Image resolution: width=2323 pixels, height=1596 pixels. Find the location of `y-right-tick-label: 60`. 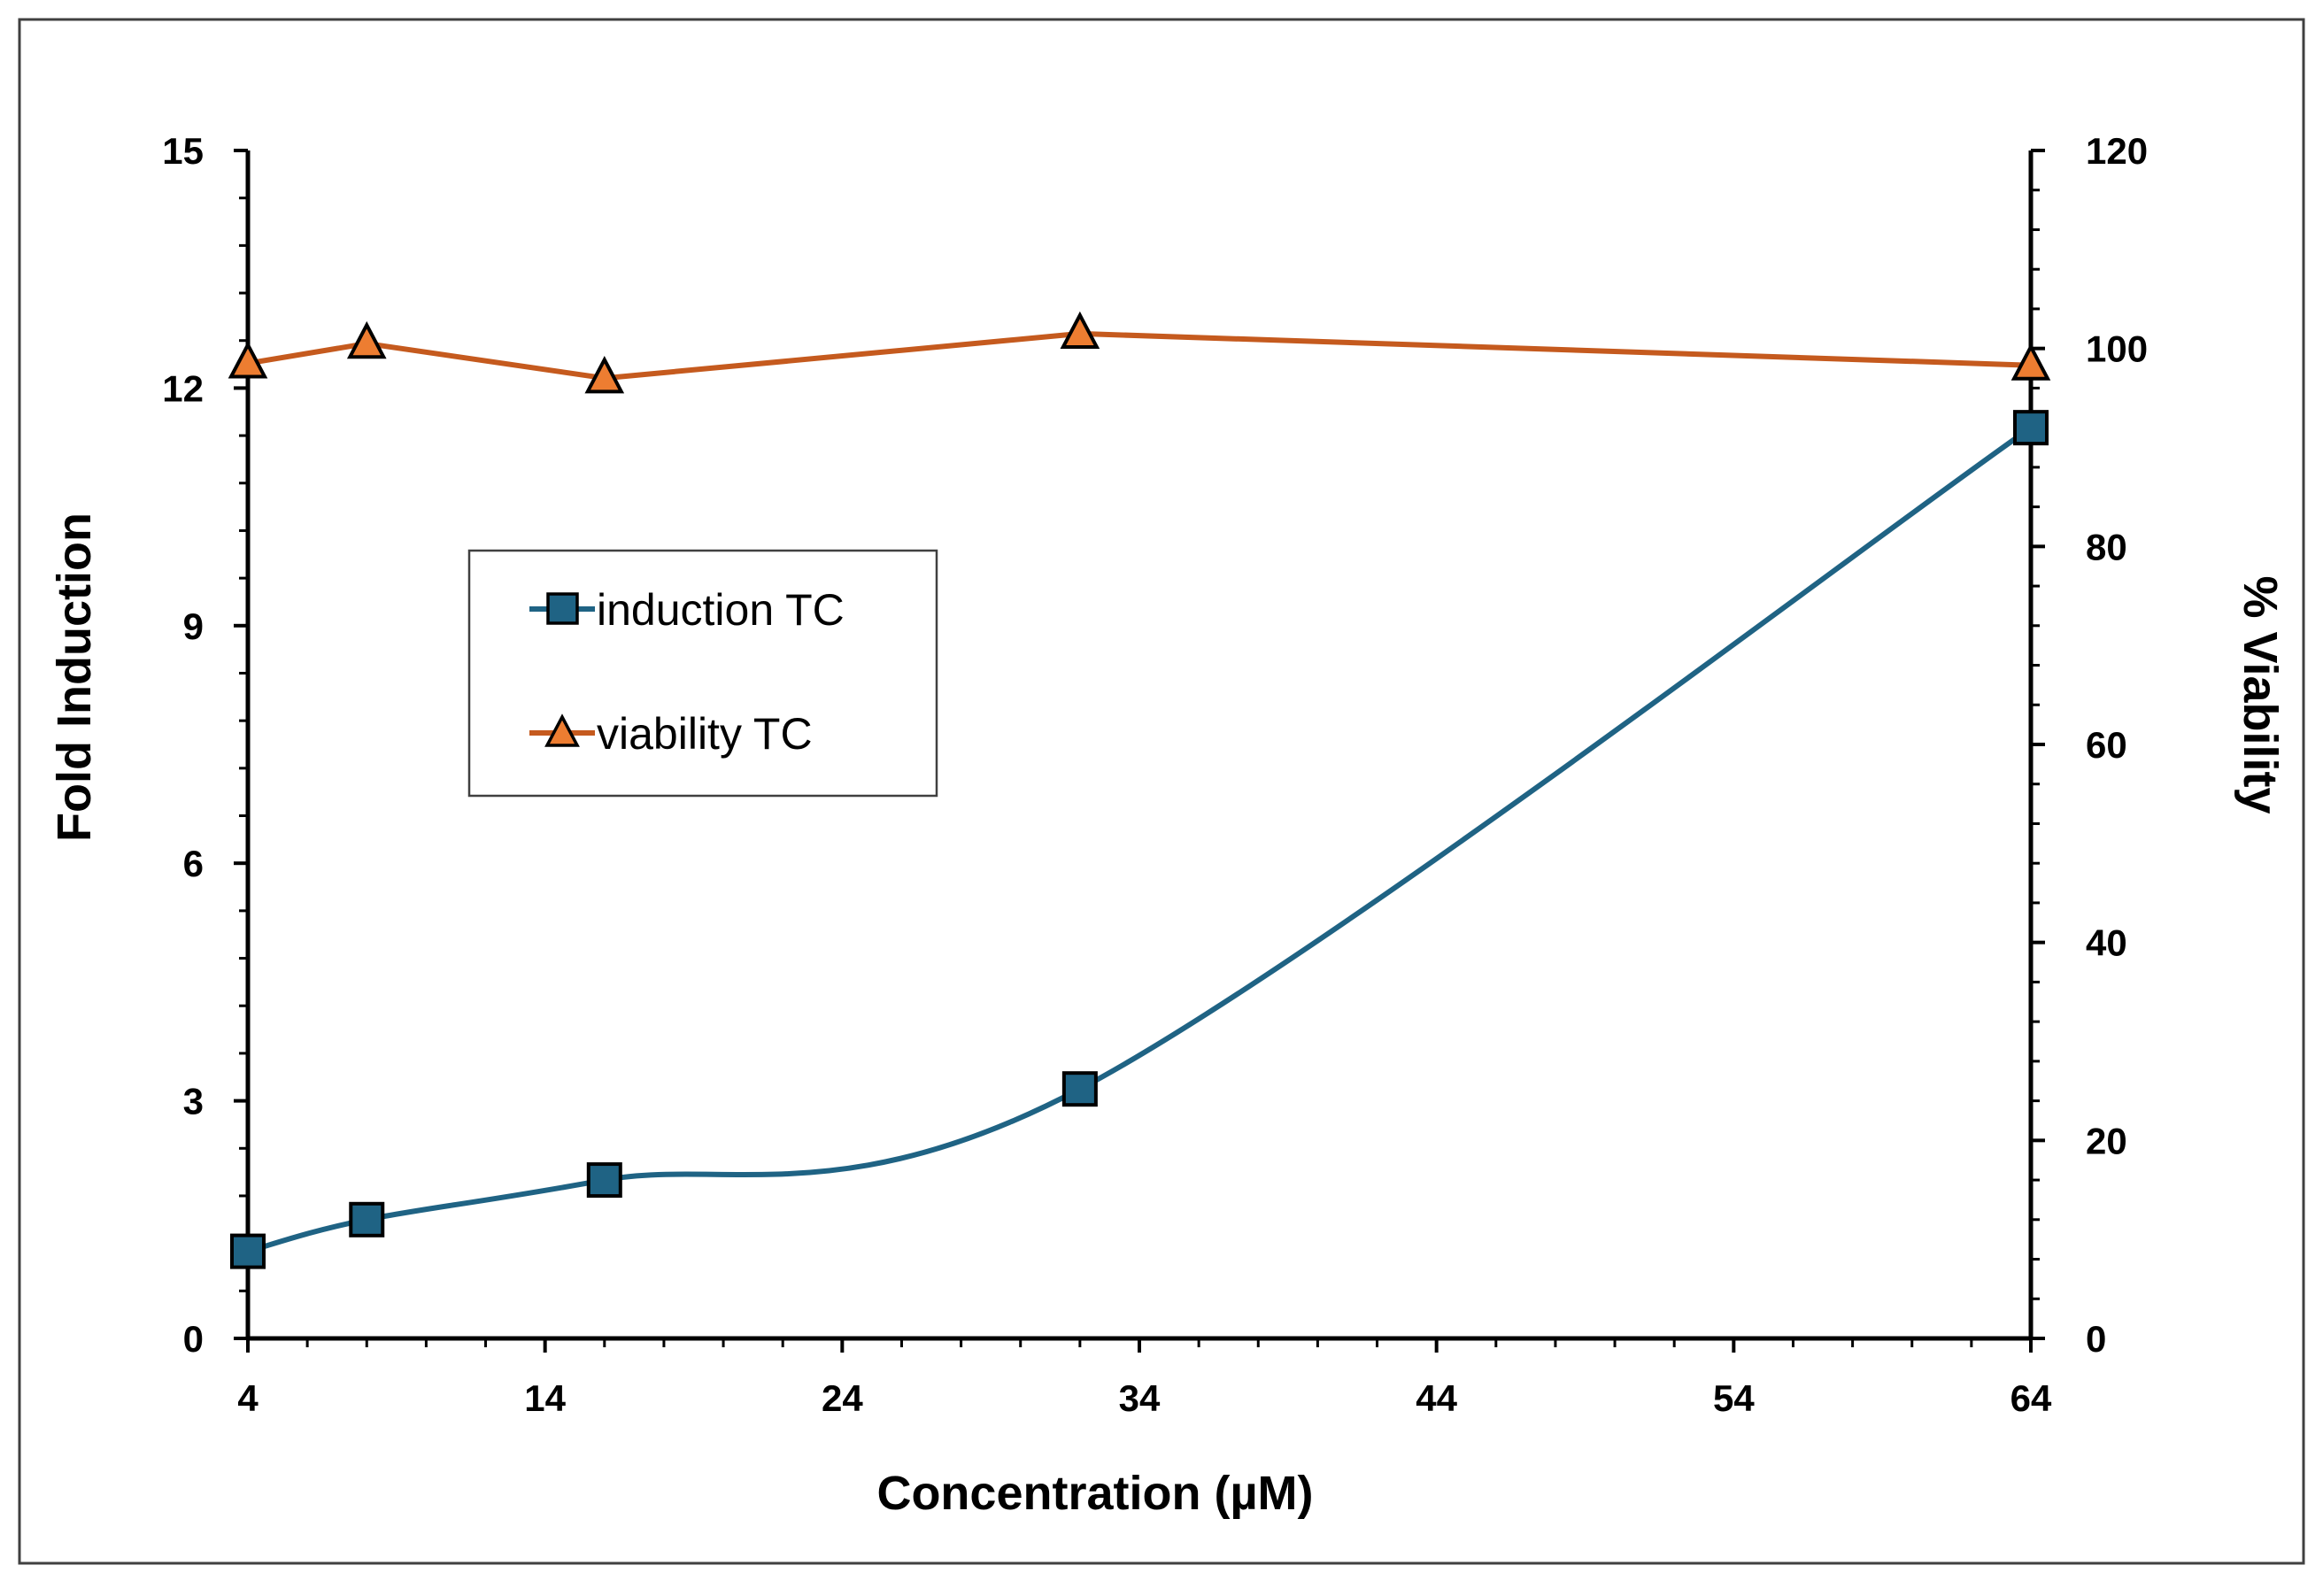

y-right-tick-label: 60 is located at coordinates (2106, 745).